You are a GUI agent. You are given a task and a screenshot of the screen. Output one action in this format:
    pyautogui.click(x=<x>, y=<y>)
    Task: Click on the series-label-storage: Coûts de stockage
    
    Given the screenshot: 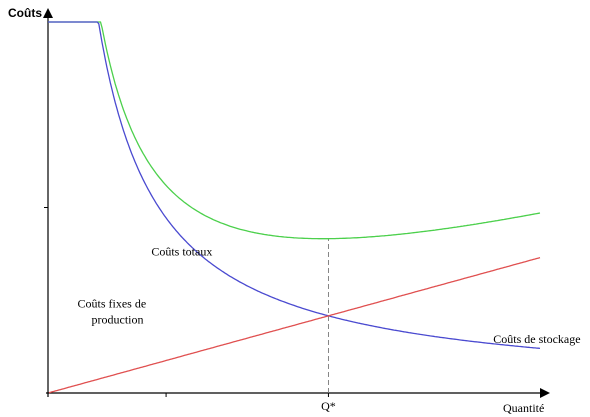 What is the action you would take?
    pyautogui.click(x=536, y=339)
    